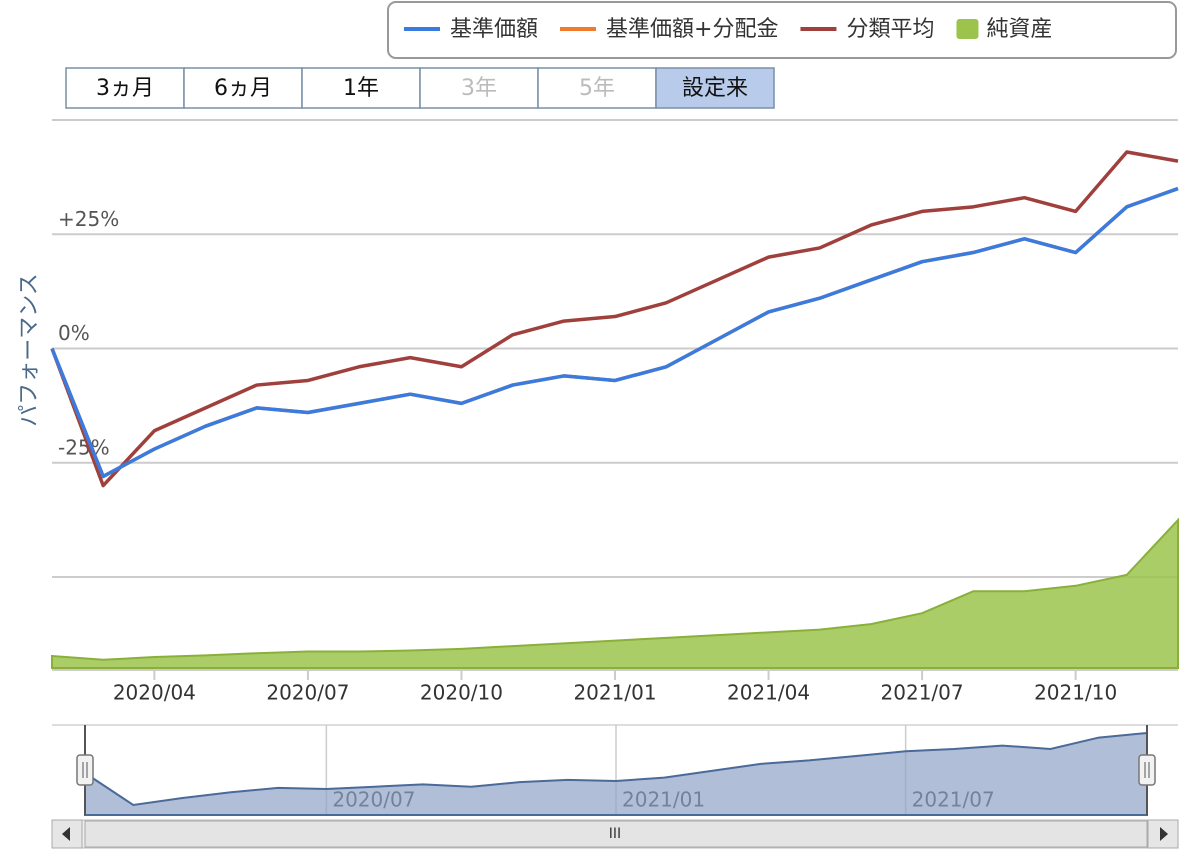 Image resolution: width=1200 pixels, height=860 pixels. What do you see at coordinates (782, 30) in the screenshot?
I see `legend-box` at bounding box center [782, 30].